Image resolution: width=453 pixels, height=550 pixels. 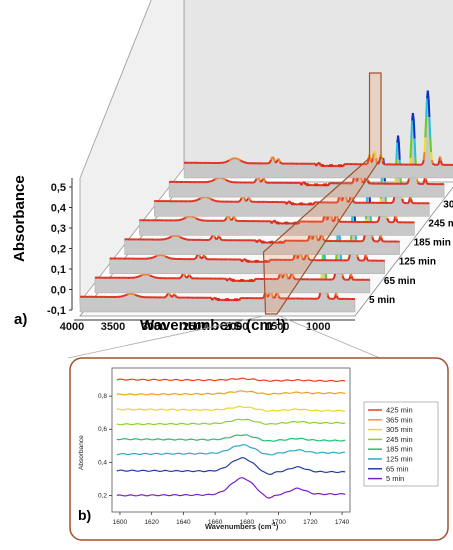 I want to click on panel-label-b: b), so click(x=84, y=515).